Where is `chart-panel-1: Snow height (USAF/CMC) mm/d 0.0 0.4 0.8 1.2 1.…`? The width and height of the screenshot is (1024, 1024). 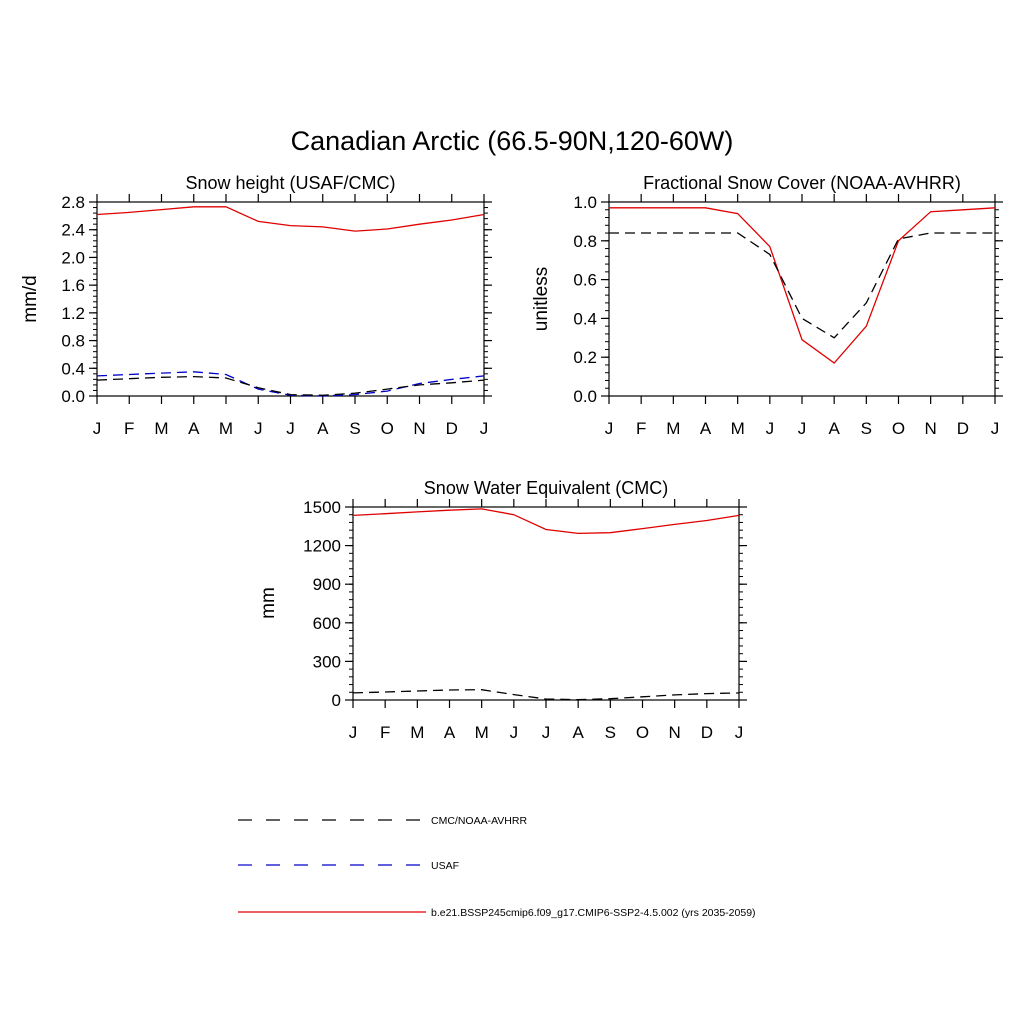
chart-panel-1: Snow height (USAF/CMC) mm/d 0.0 0.4 0.8 1.2 1.… is located at coordinates (256, 305).